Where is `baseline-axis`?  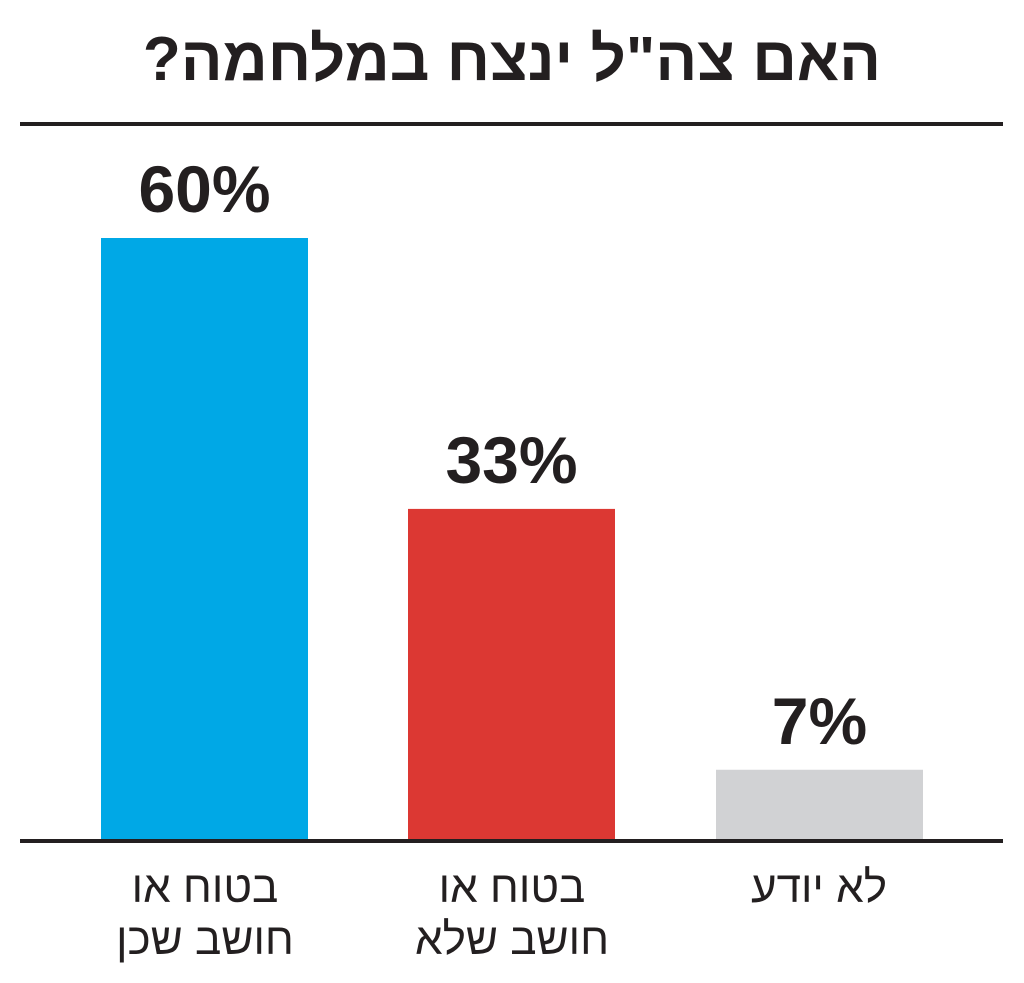
baseline-axis is located at coordinates (511, 841).